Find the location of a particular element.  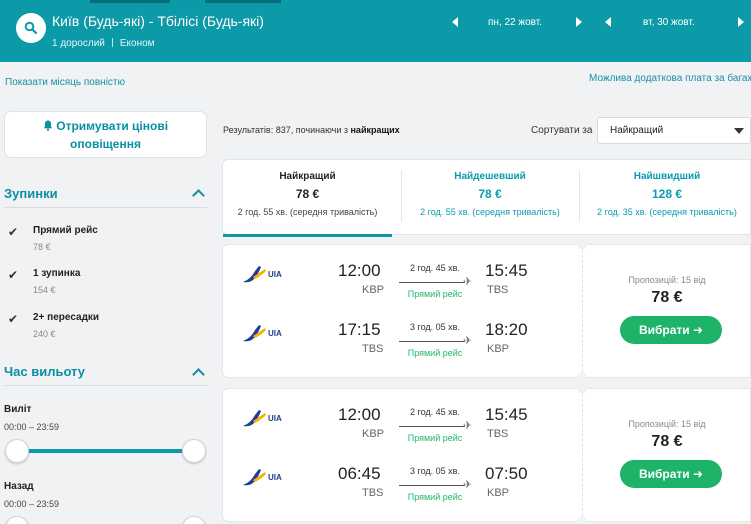

passengers-label: 1 дорослий is located at coordinates (78, 43).